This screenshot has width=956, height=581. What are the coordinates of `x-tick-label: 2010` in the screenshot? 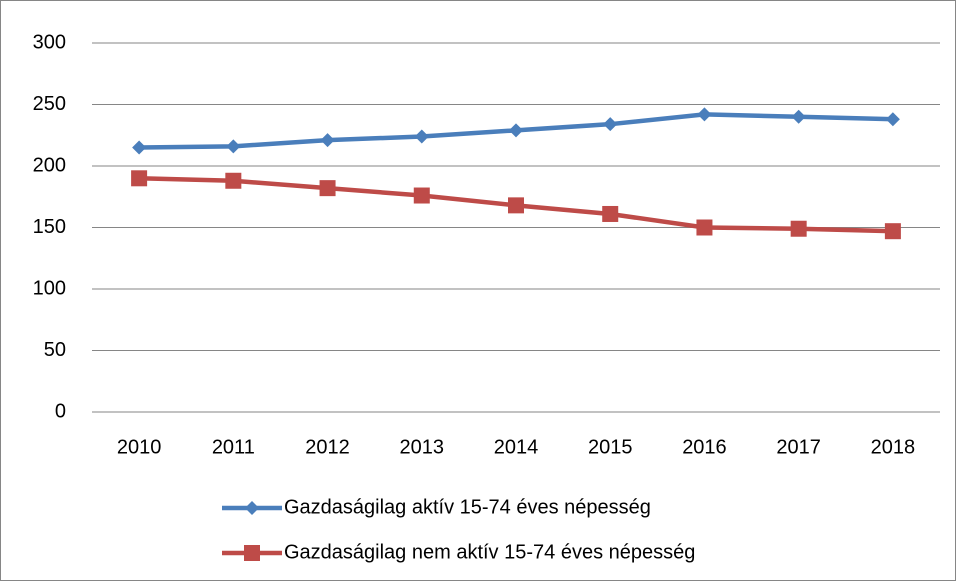 It's located at (139, 447).